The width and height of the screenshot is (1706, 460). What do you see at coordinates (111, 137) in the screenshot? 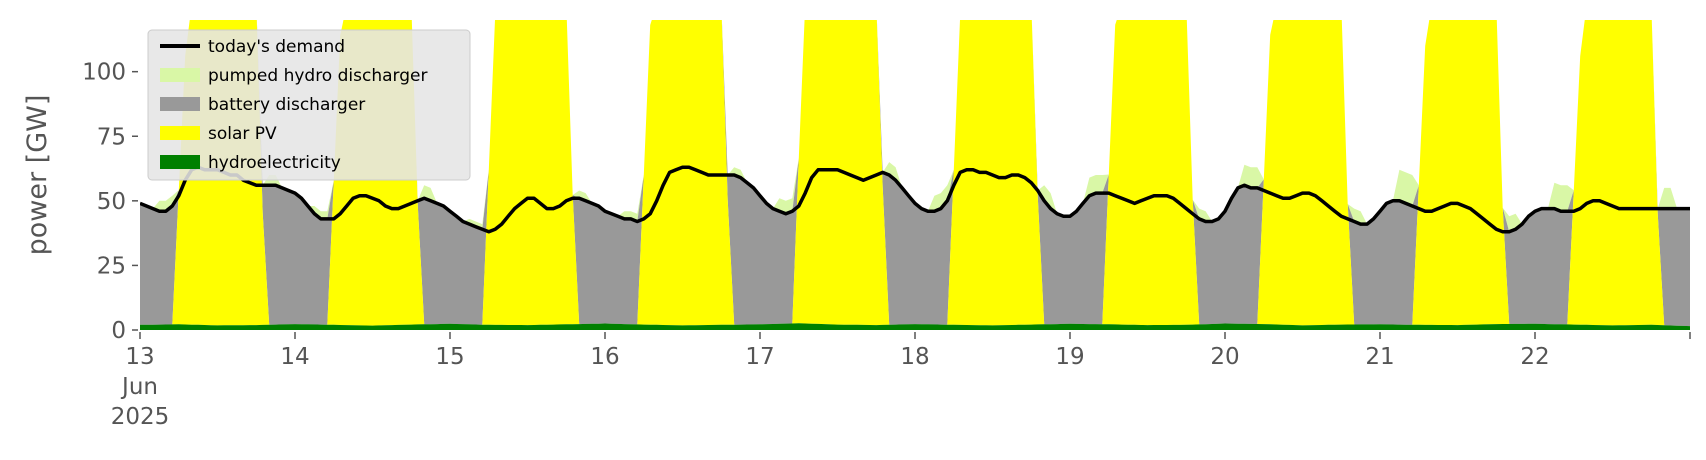
I see `y-tick-label: 75` at bounding box center [111, 137].